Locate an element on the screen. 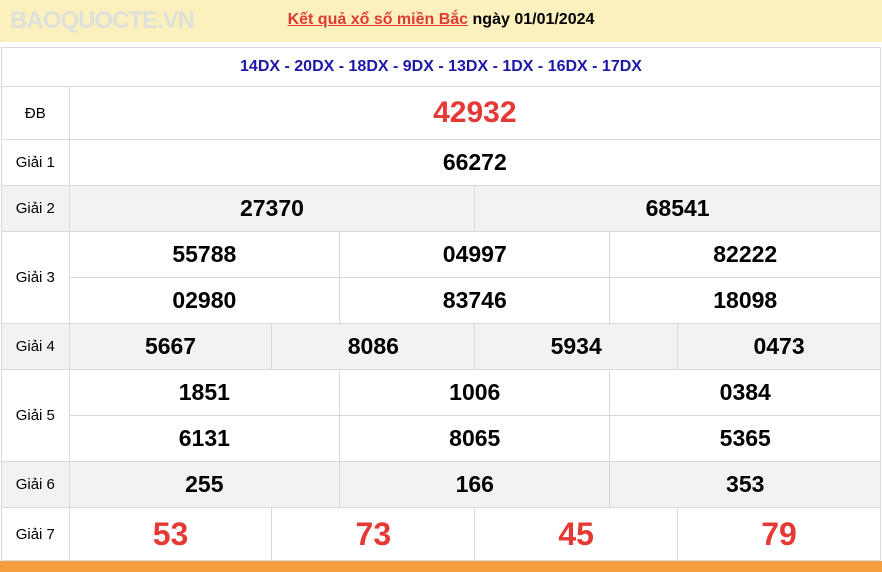 The image size is (882, 572). prize-label: Giải 3 is located at coordinates (35, 277).